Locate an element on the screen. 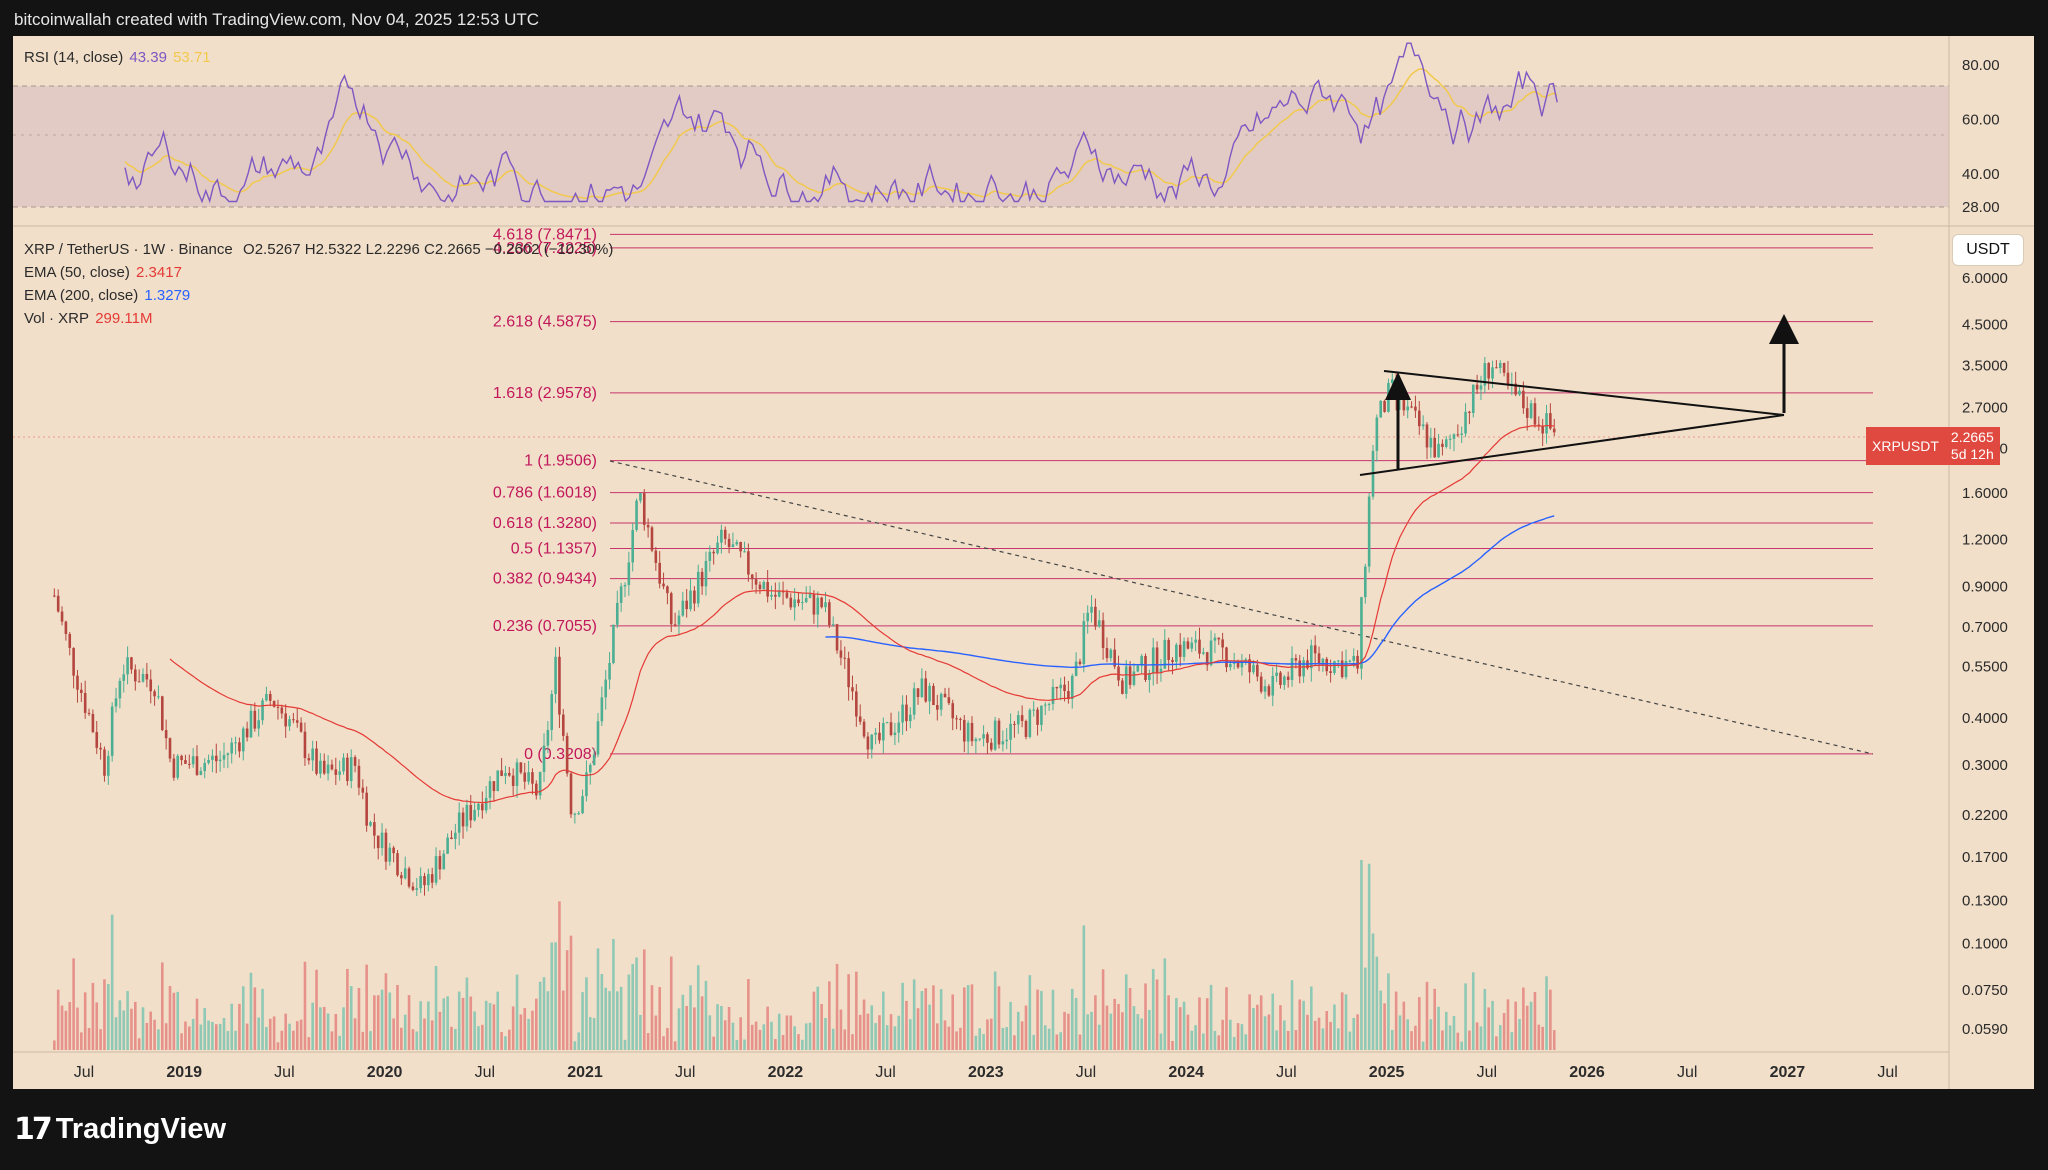 Image resolution: width=2048 pixels, height=1170 pixels. fib-level-label: 0 (0.3208) is located at coordinates (560, 754).